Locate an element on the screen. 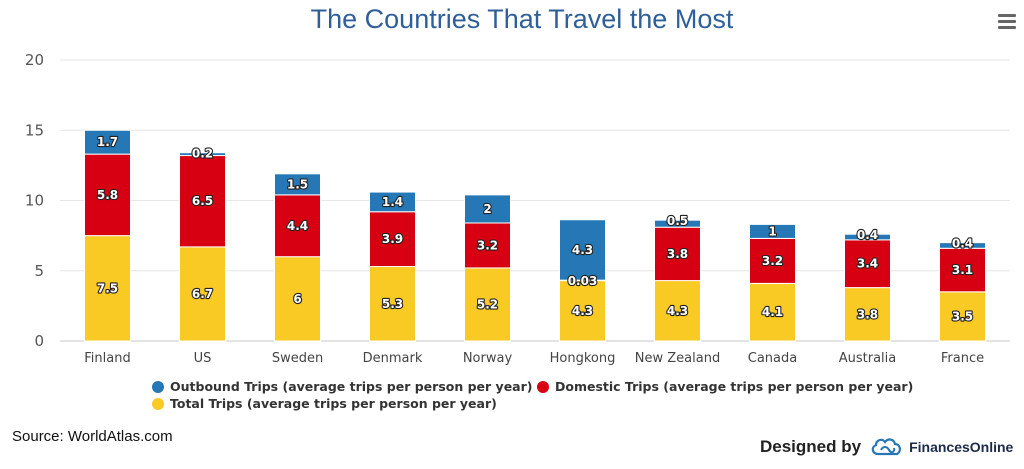 This screenshot has width=1024, height=469. data-label: 5.2 is located at coordinates (487, 304).